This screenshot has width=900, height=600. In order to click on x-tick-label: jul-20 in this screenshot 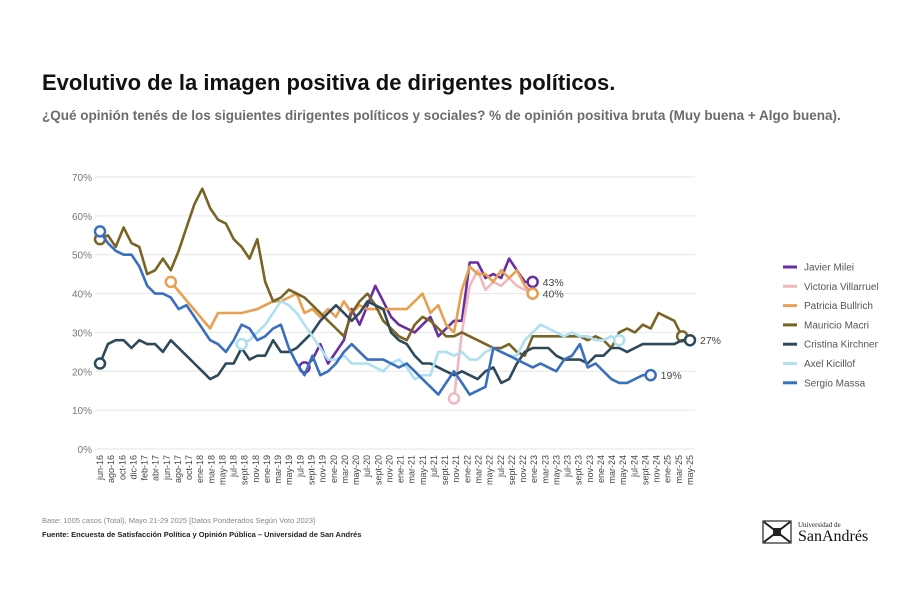, I will do `click(367, 466)`.